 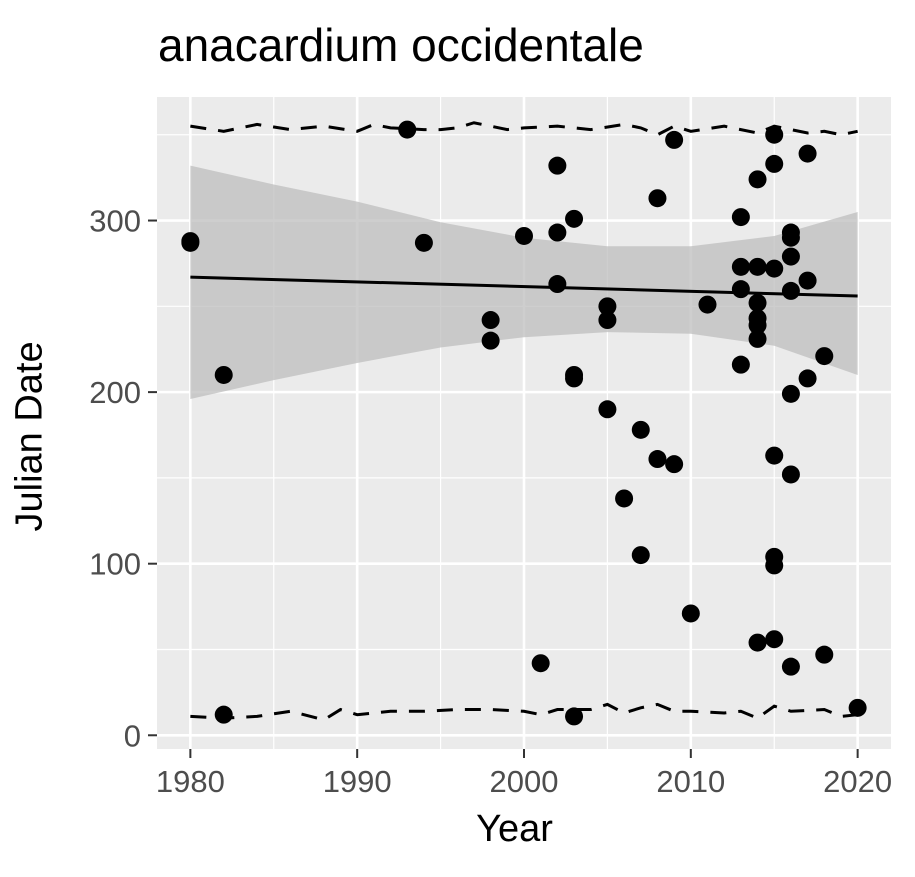 I want to click on y-tick-label: 100, so click(x=115, y=564).